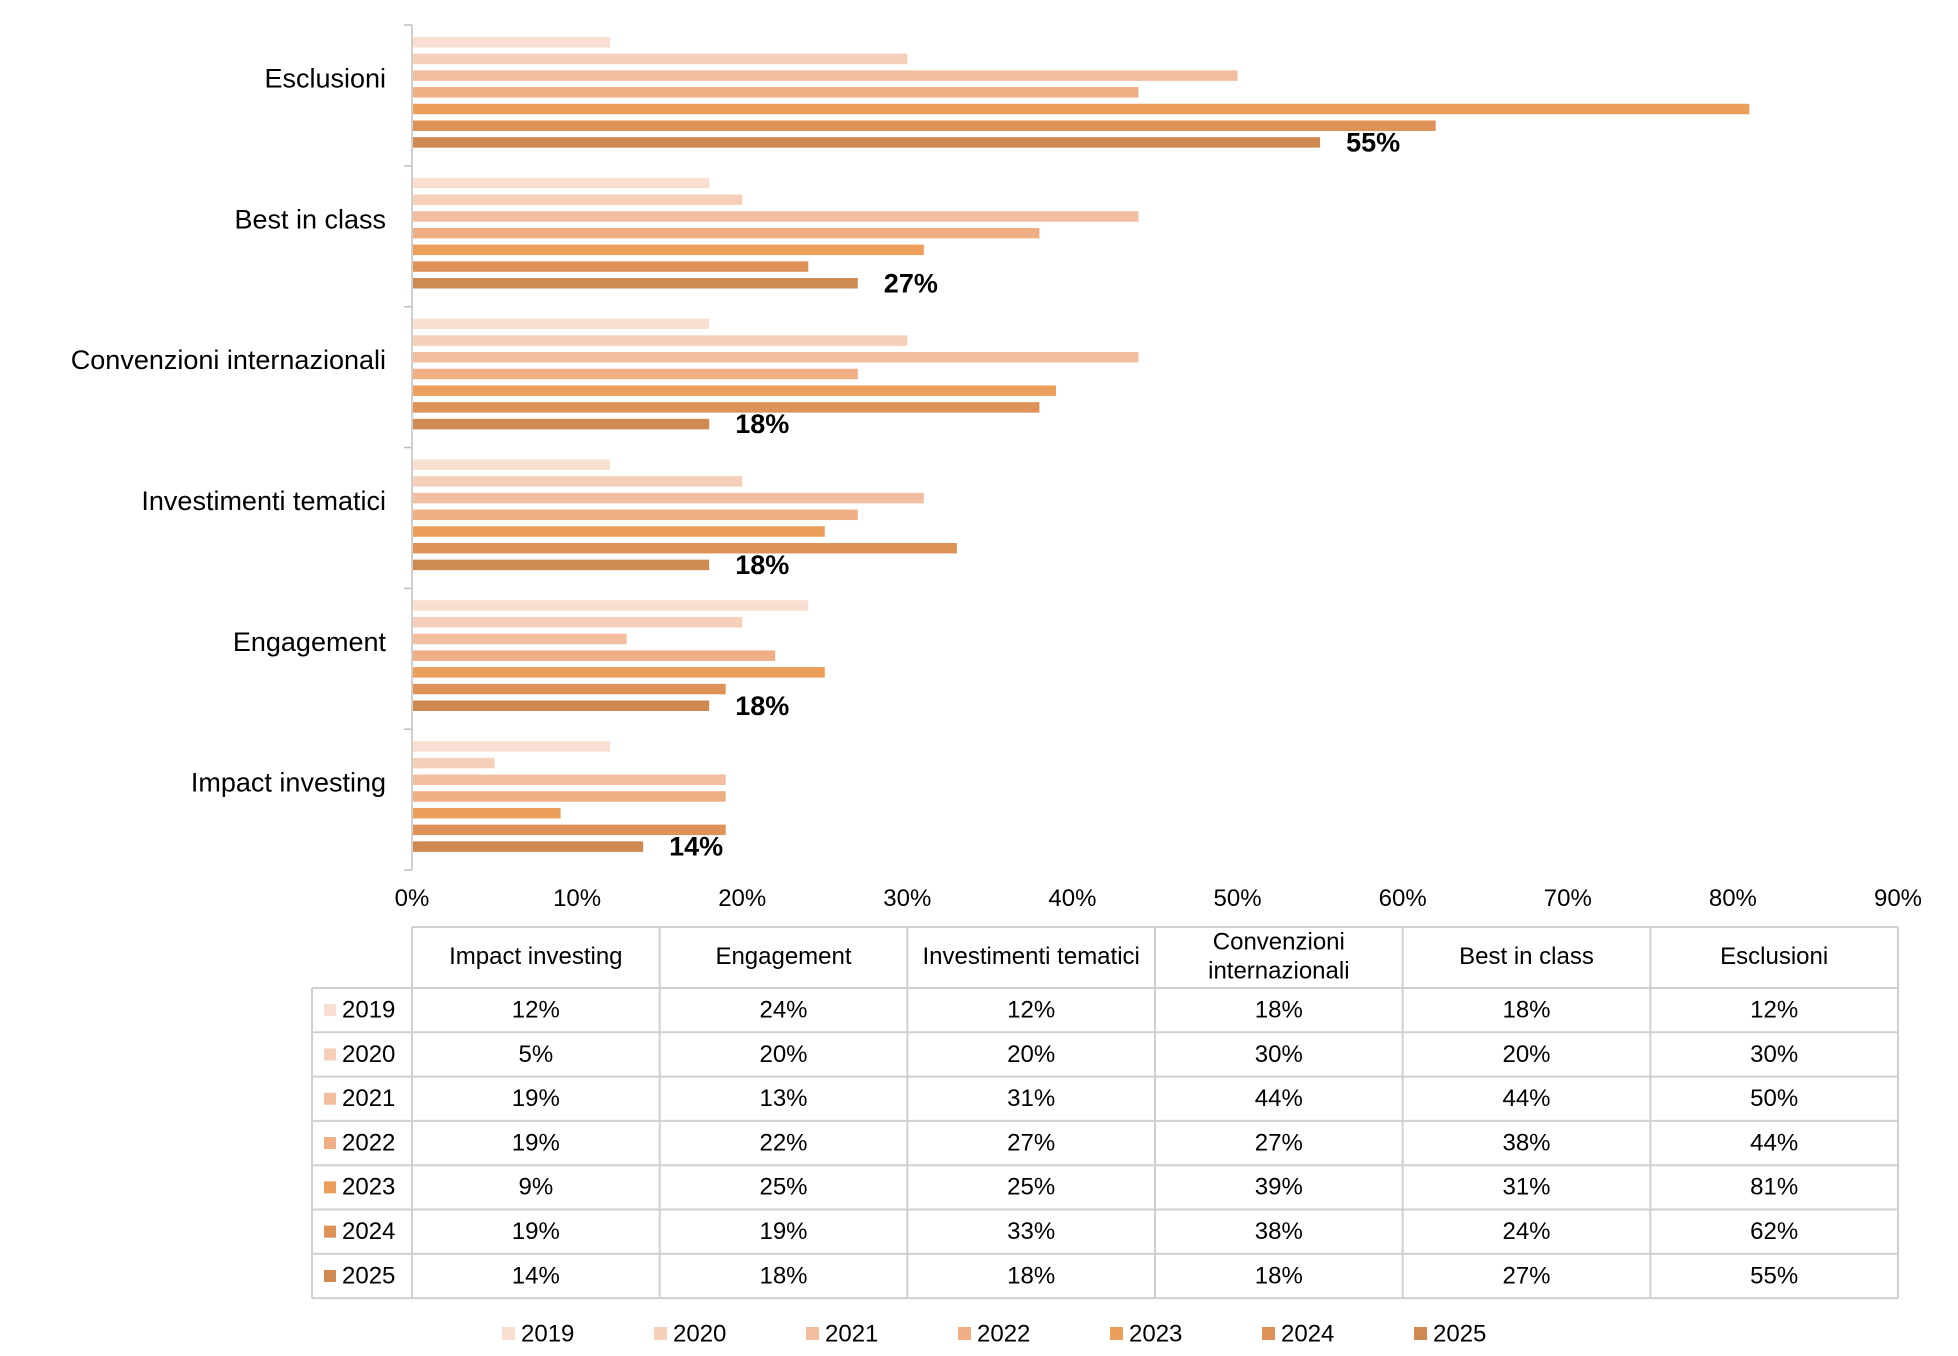 This screenshot has width=1958, height=1356. I want to click on table-row-label: 2025, so click(368, 1275).